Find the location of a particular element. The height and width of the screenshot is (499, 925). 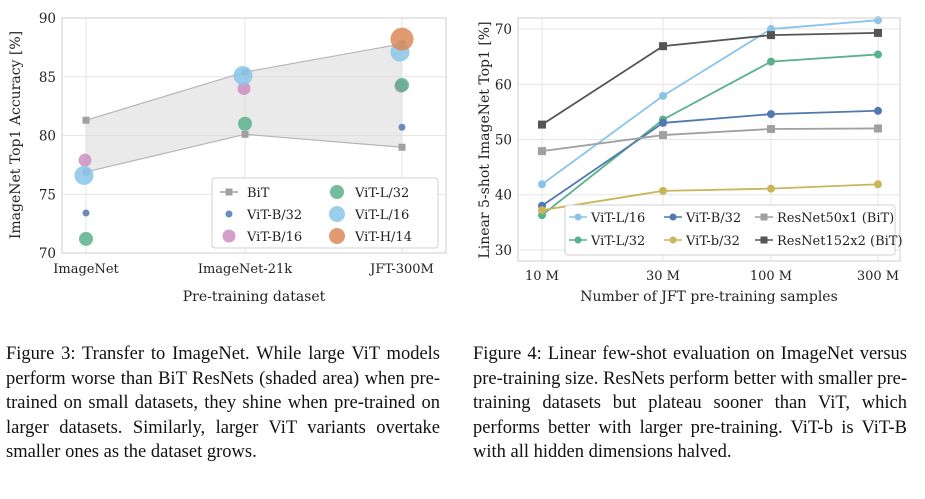

bit-band-area is located at coordinates (244, 107).